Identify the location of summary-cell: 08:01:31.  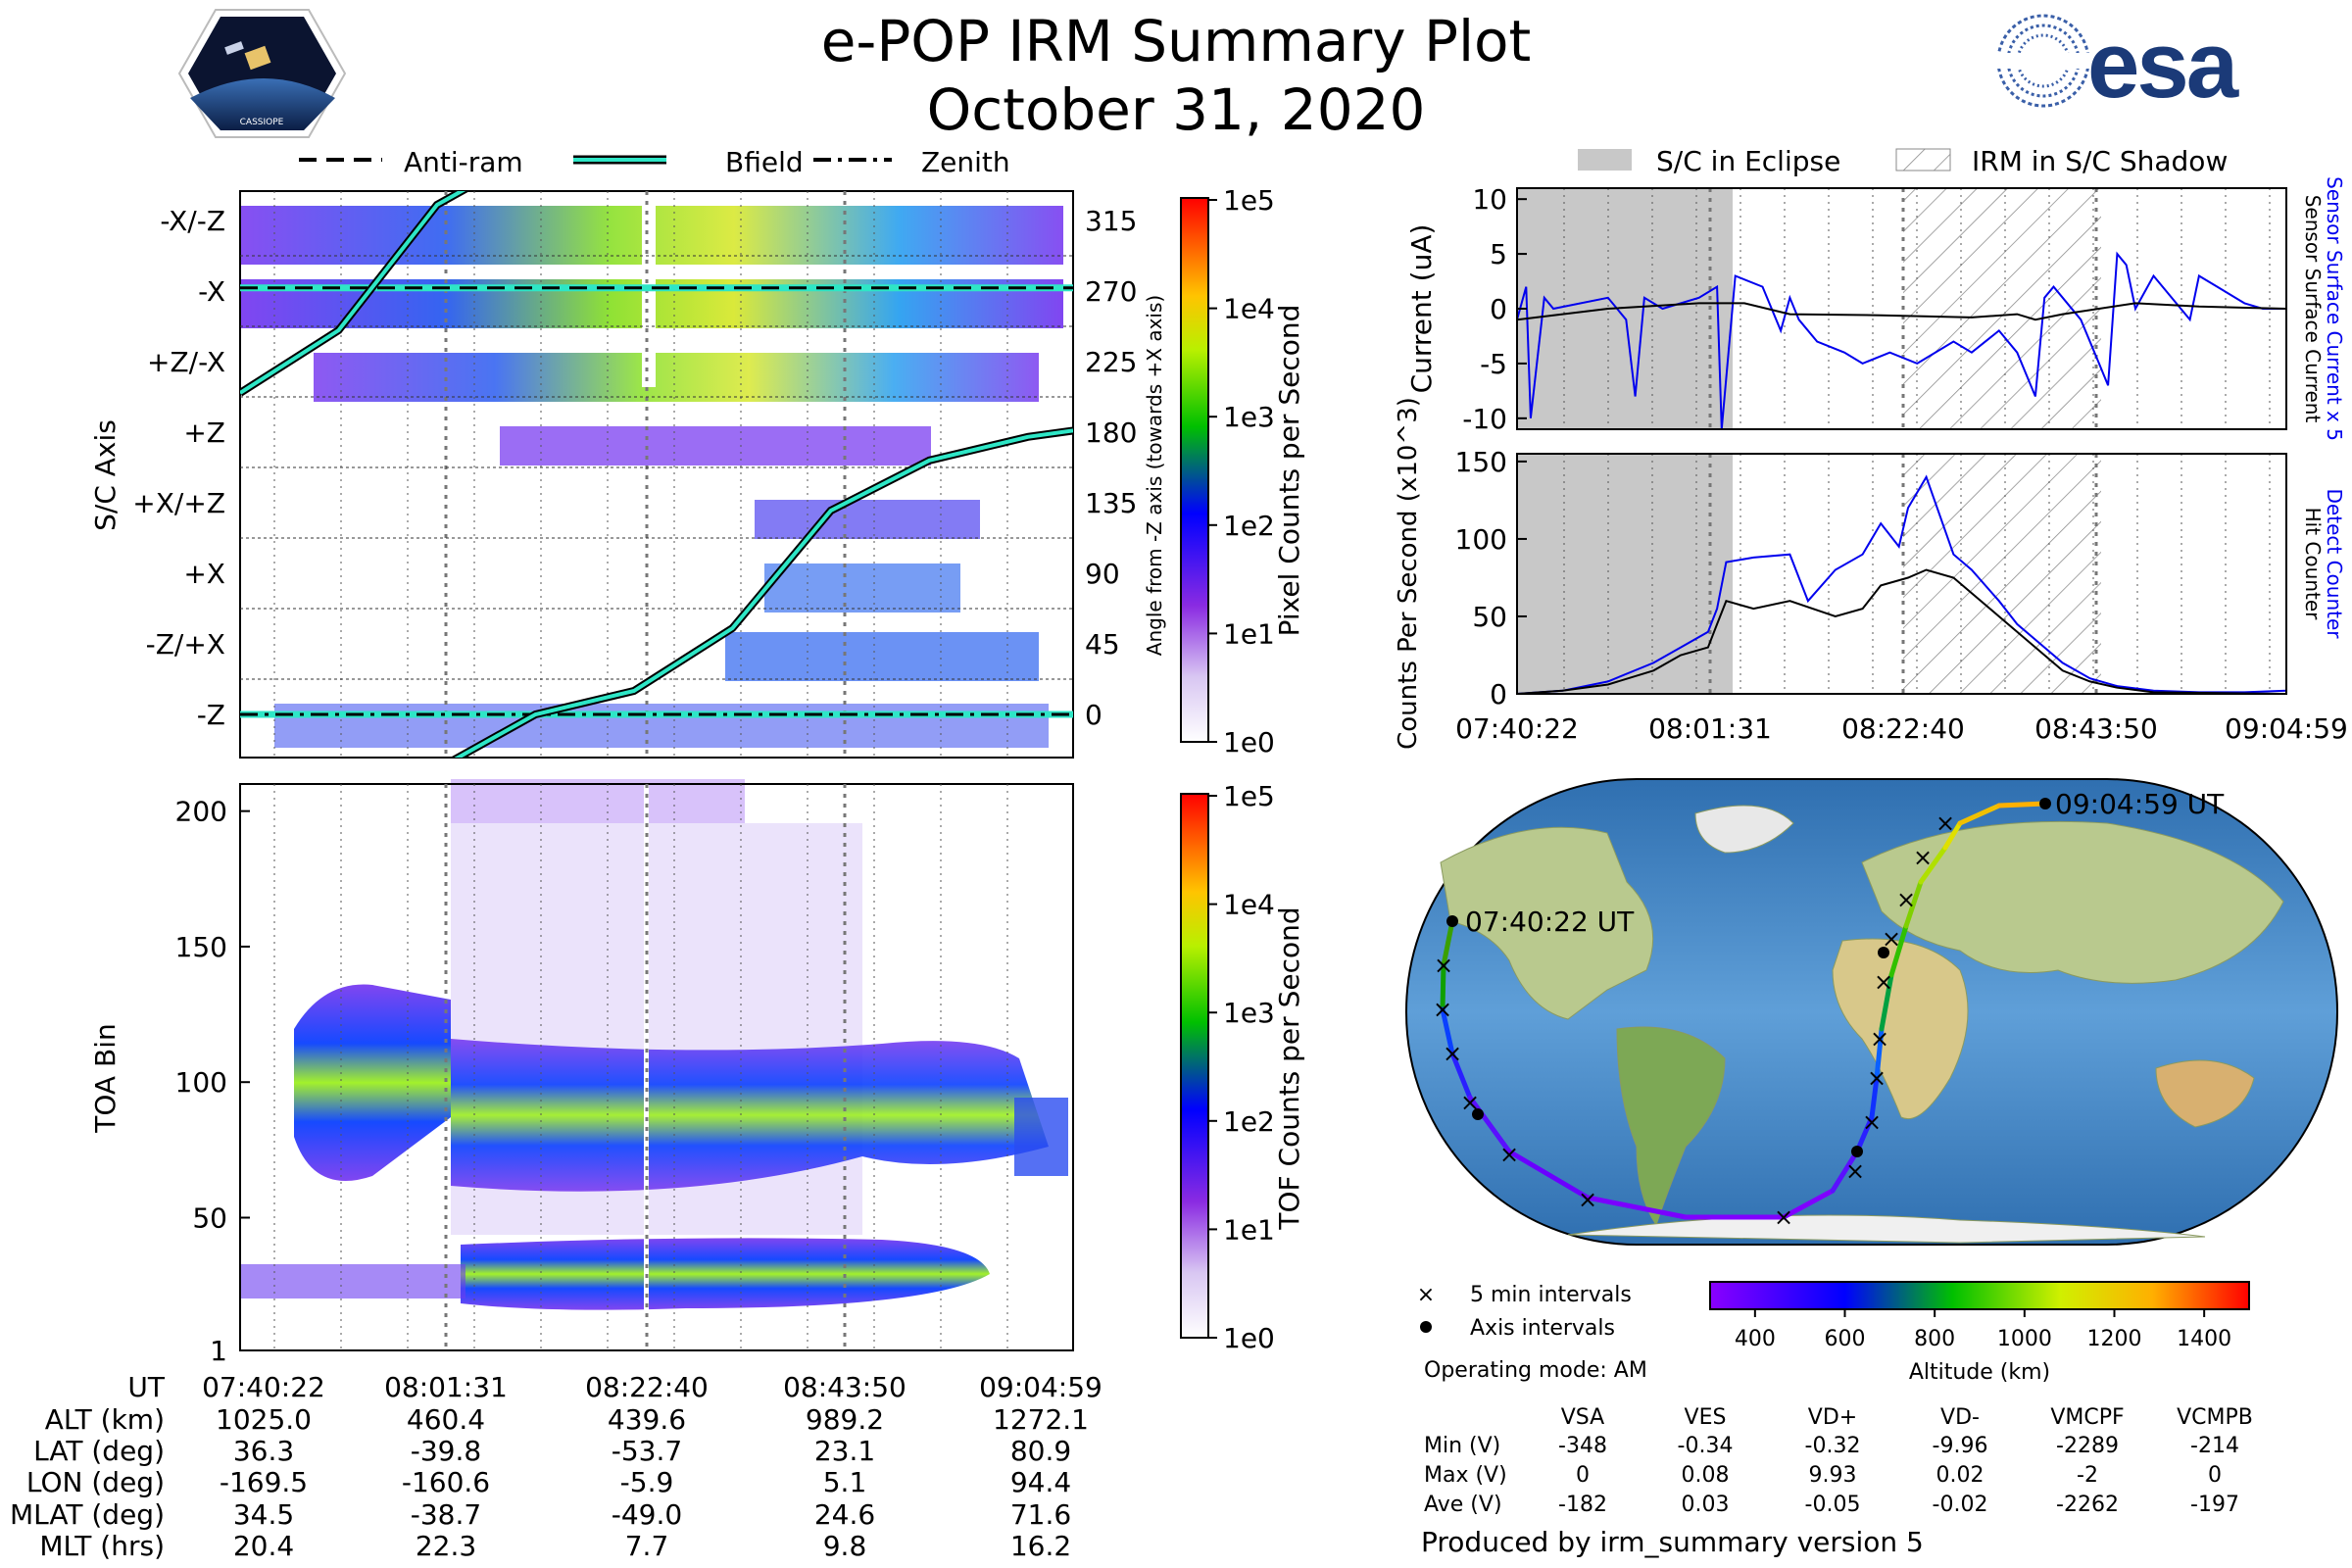
(446, 1387).